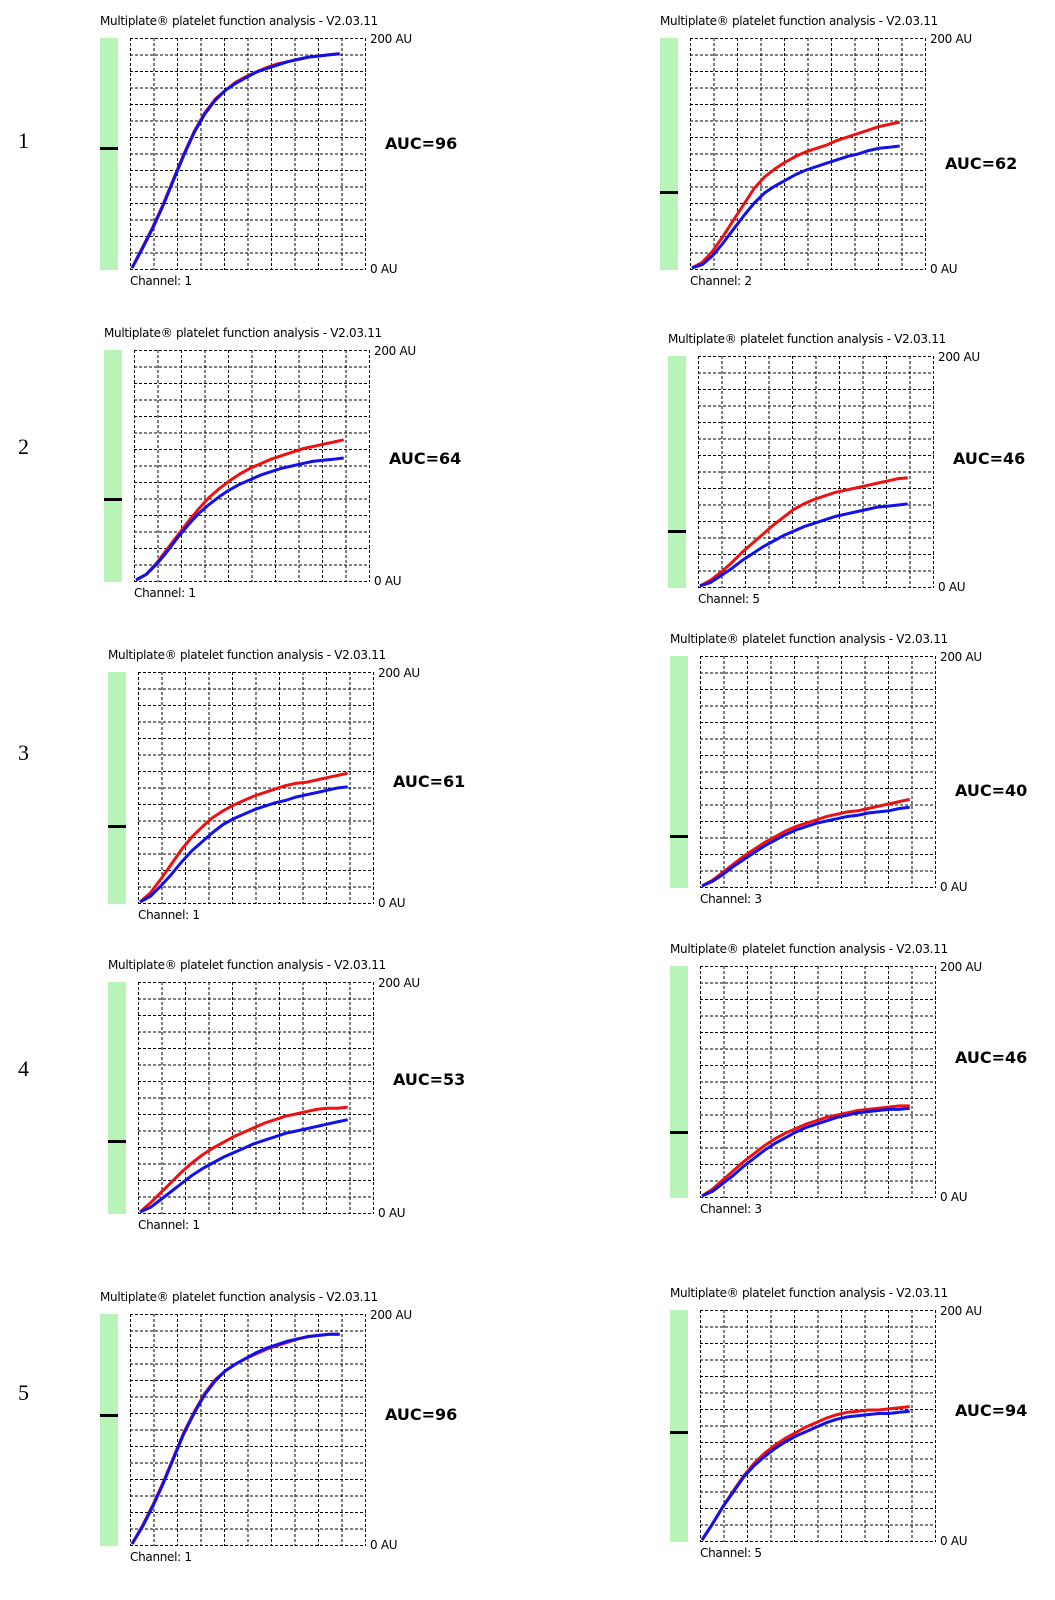  Describe the element at coordinates (991, 1410) in the screenshot. I see `auc-value: AUC=94` at that location.